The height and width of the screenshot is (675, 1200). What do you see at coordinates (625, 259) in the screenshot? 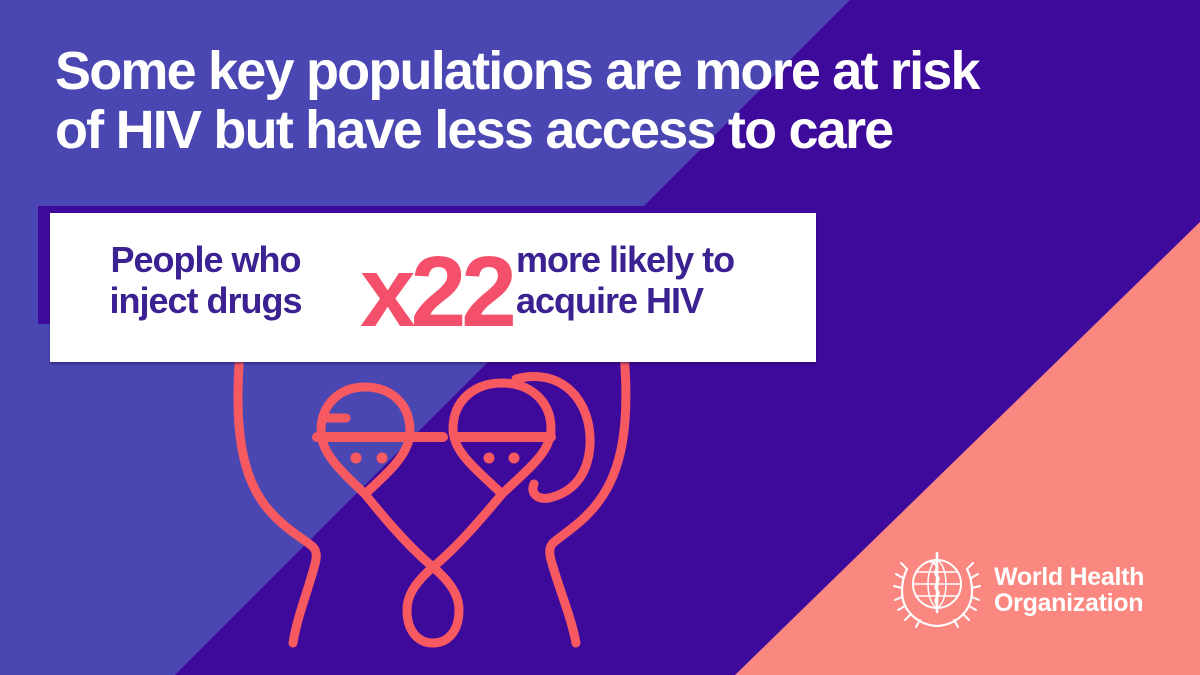
I see `sign-outcome-line1: more likely to` at bounding box center [625, 259].